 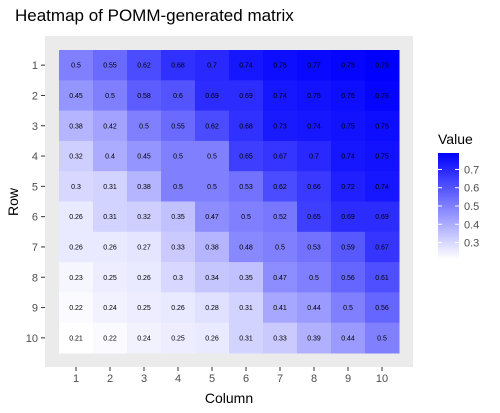 I want to click on cell-value-label: 0.62, so click(x=212, y=126).